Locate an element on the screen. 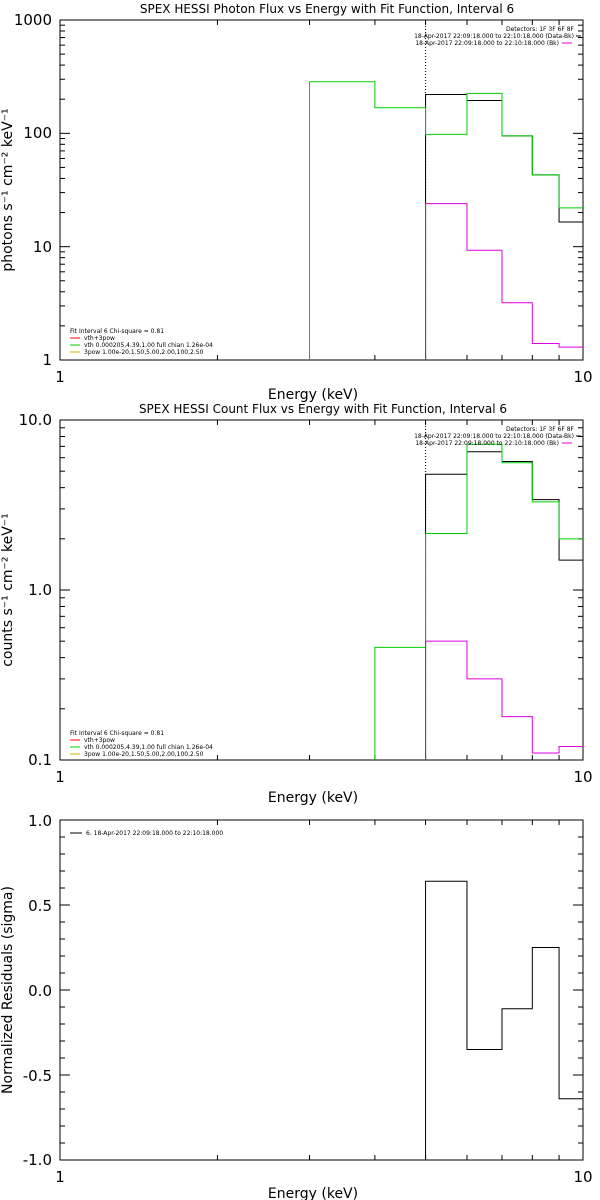 Image resolution: width=600 pixels, height=1200 pixels. residuals-xtick-1: 1 is located at coordinates (60, 1177).